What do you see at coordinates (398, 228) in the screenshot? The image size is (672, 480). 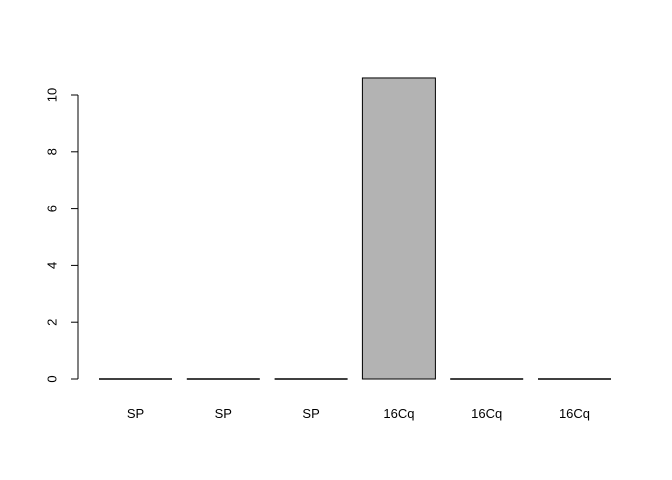 I see `bar` at bounding box center [398, 228].